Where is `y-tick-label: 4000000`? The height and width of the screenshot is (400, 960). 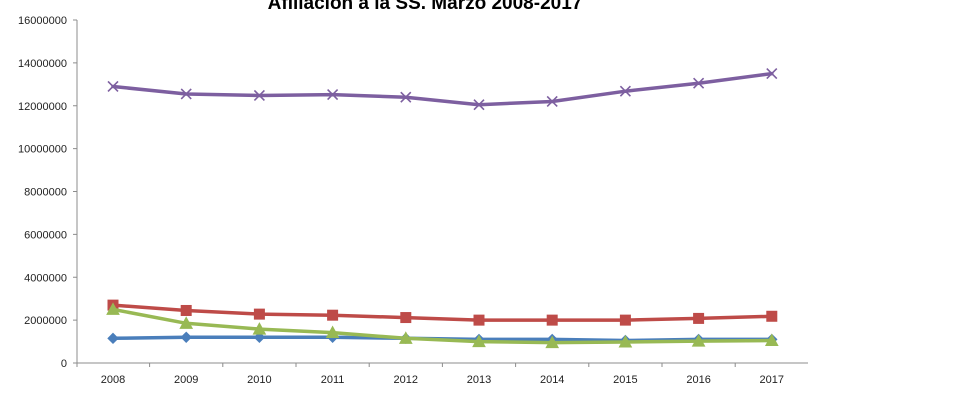
y-tick-label: 4000000 is located at coordinates (45, 278).